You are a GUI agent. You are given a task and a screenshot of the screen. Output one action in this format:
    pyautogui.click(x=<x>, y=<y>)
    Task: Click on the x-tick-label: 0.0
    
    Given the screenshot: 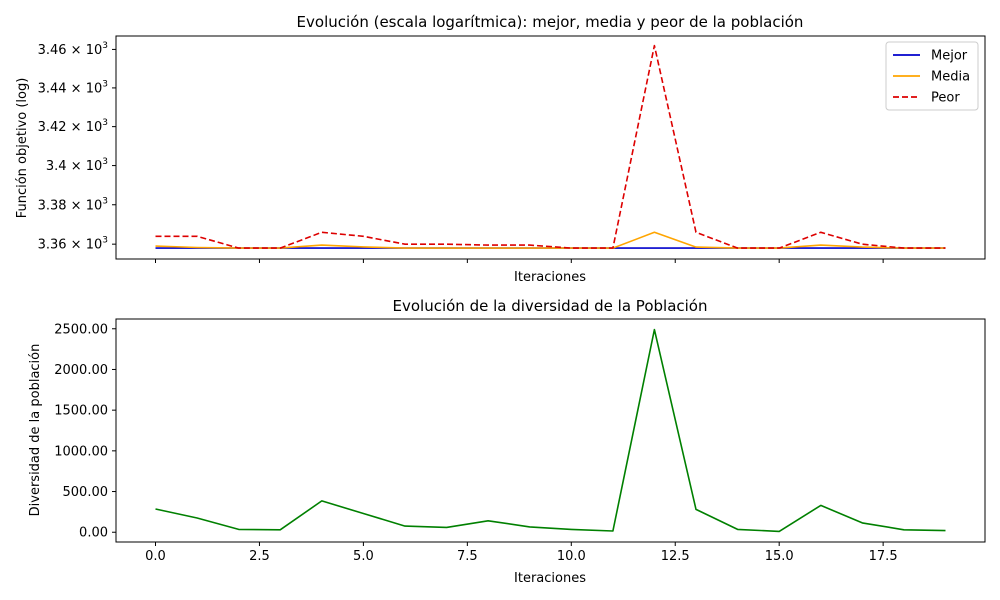 What is the action you would take?
    pyautogui.click(x=155, y=556)
    